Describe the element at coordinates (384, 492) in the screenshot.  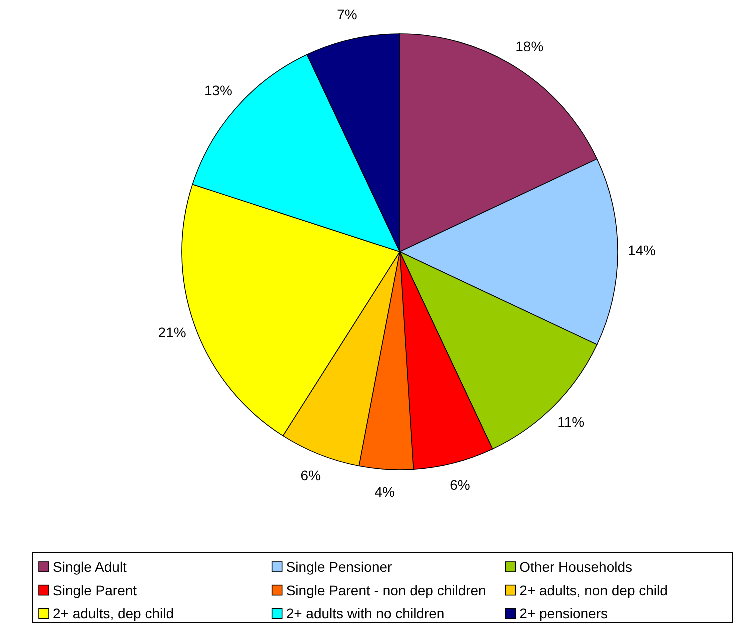
I see `data-label: 4%` at that location.